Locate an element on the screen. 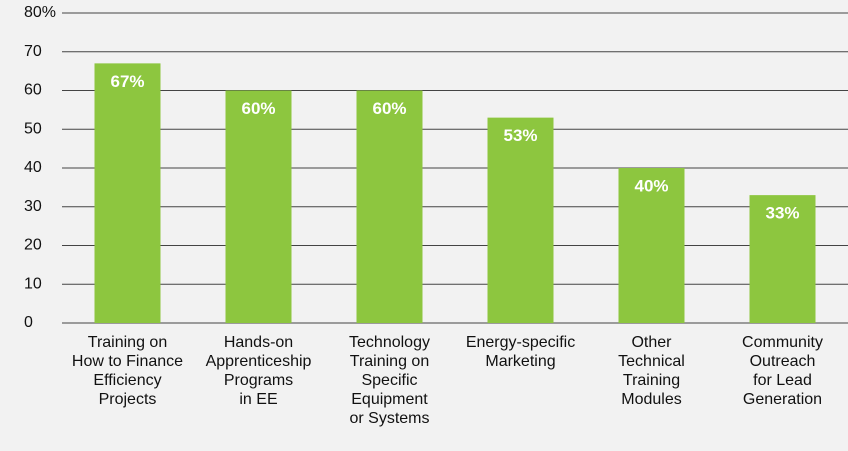 Image resolution: width=848 pixels, height=451 pixels. x-tick-label: Community is located at coordinates (782, 342).